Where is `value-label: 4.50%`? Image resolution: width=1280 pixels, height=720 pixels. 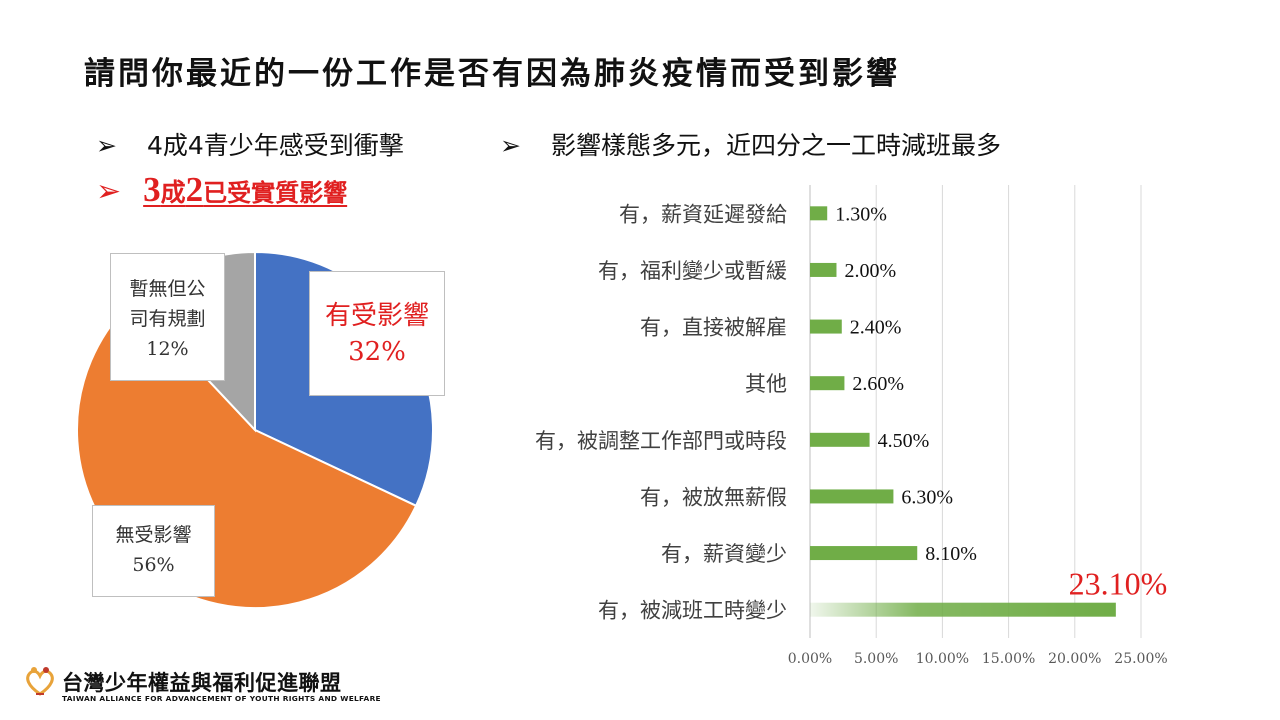 value-label: 4.50% is located at coordinates (904, 441).